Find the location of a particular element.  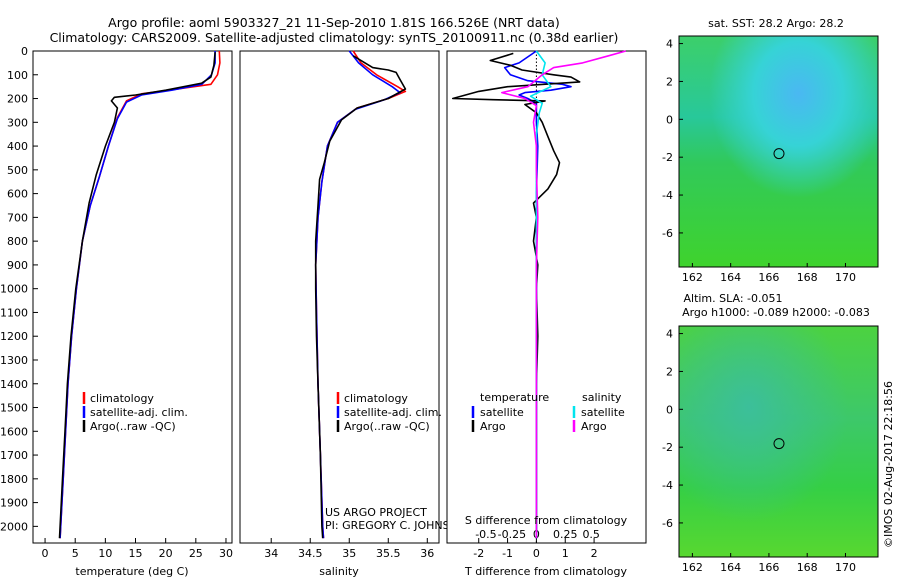

legend-temperature-header: temperature is located at coordinates (514, 397).